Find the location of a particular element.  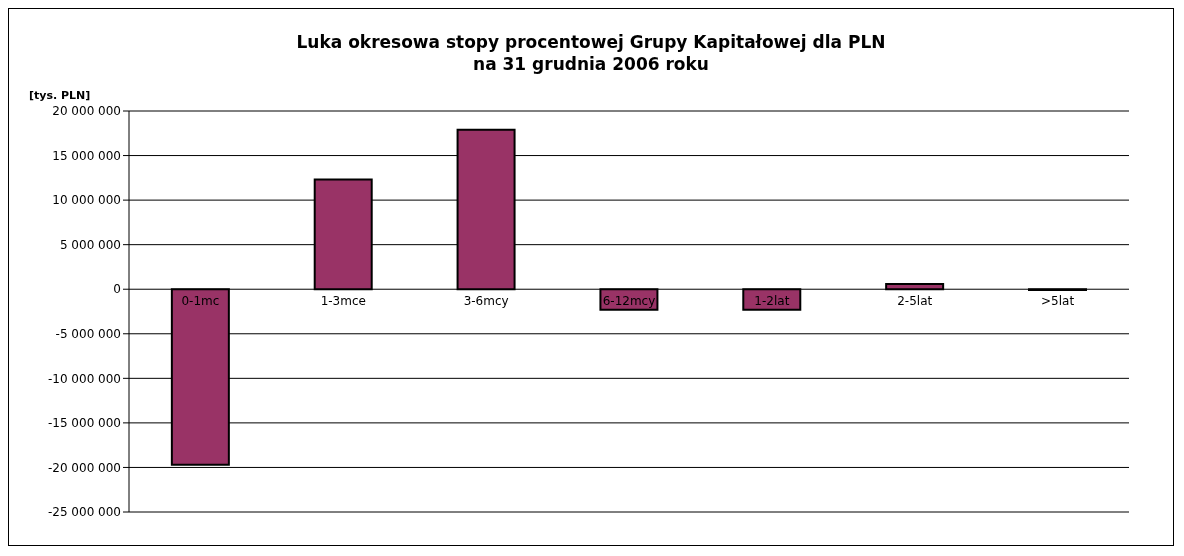

y-tick-label: -25 000 000 is located at coordinates (84, 512).